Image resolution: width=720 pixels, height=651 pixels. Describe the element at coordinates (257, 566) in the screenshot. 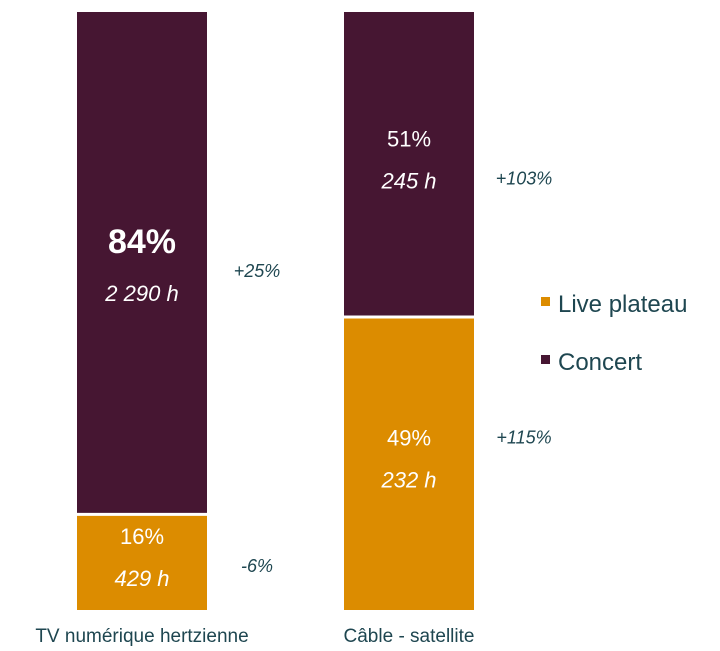

I see `change-label-live-plateau-1: -6%` at that location.